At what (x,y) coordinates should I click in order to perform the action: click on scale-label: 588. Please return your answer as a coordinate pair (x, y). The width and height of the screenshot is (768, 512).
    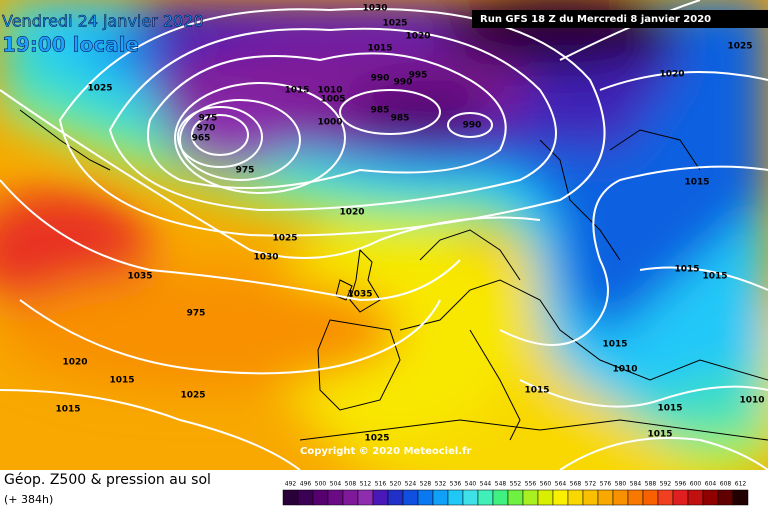
    Looking at the image, I should click on (651, 484).